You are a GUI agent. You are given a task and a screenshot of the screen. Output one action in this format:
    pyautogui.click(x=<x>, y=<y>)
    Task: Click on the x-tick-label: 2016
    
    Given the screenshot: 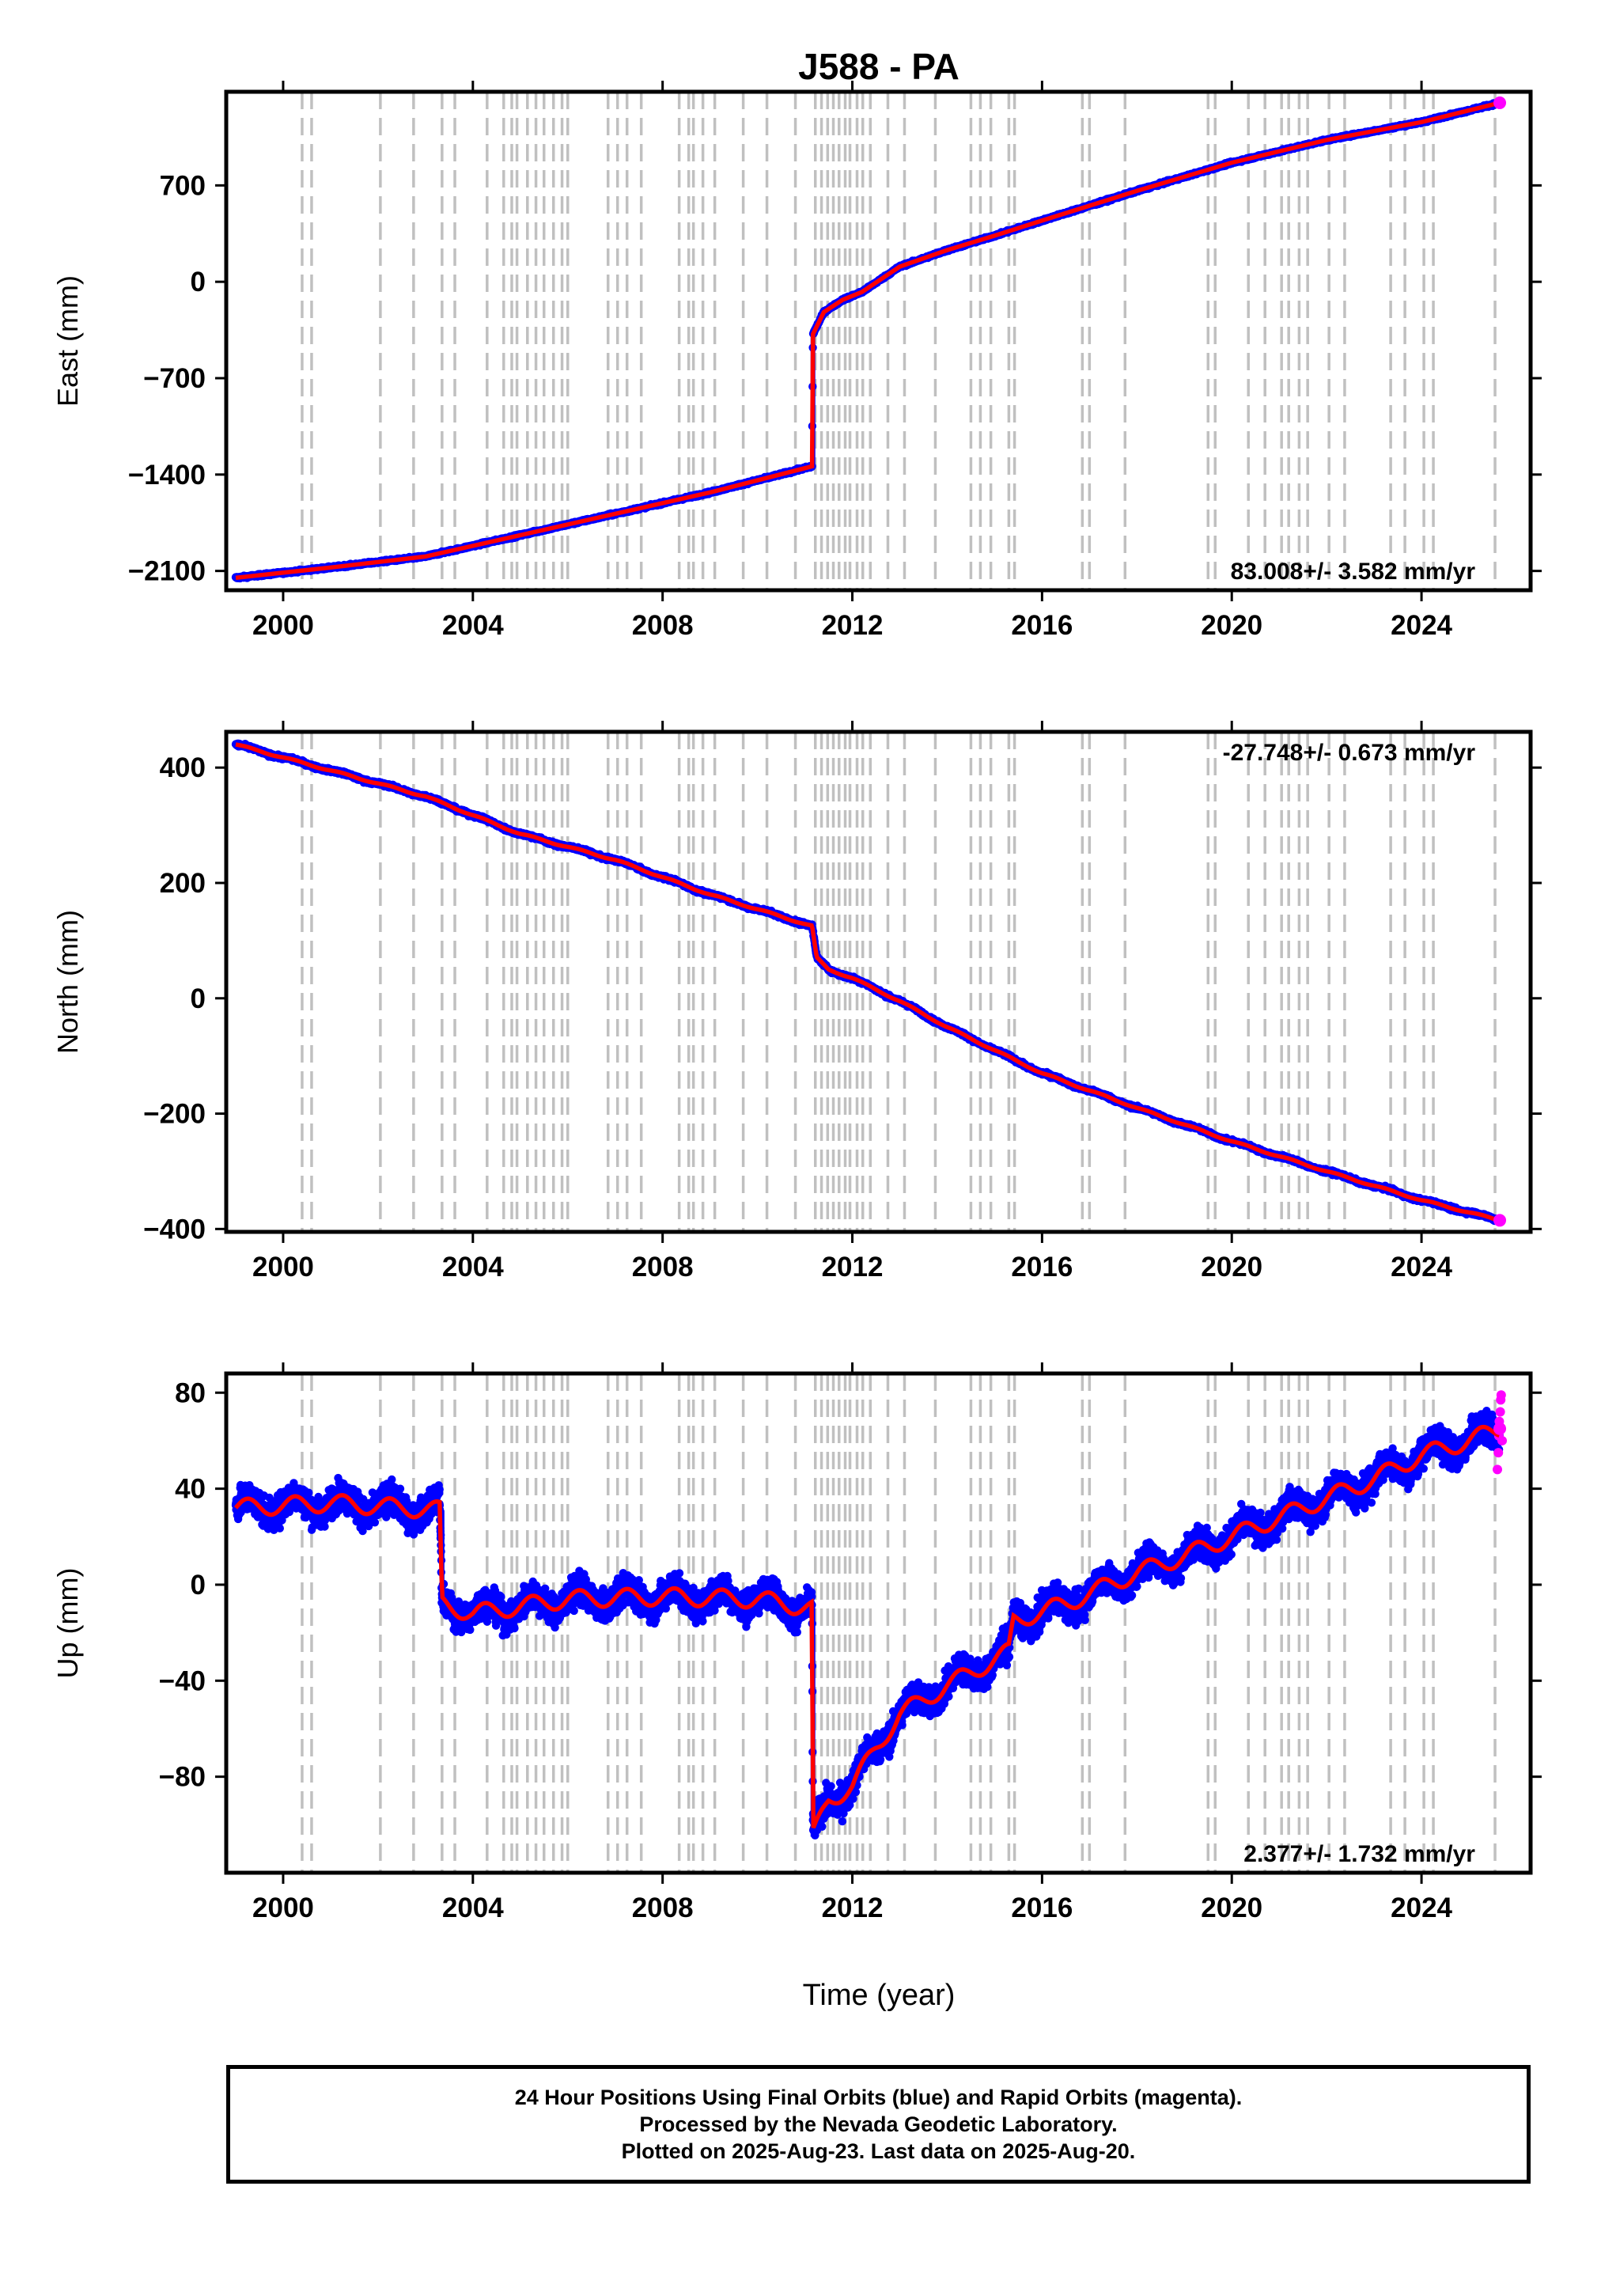 What is the action you would take?
    pyautogui.click(x=1042, y=625)
    